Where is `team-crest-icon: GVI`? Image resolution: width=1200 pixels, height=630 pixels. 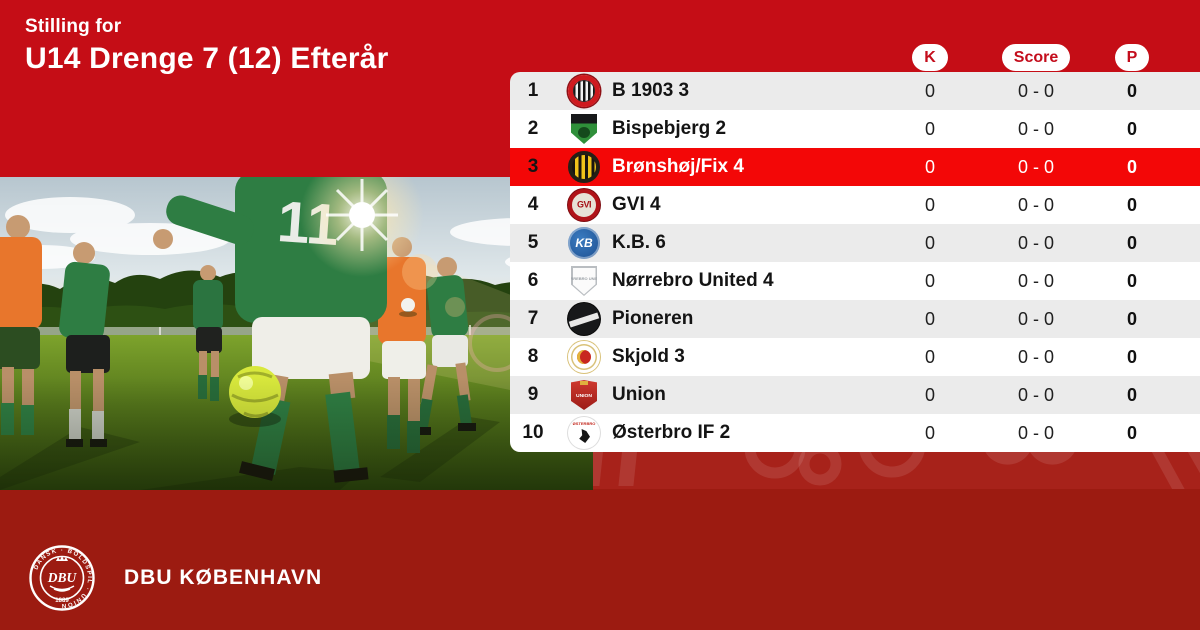
team-crest-icon: GVI is located at coordinates (584, 205).